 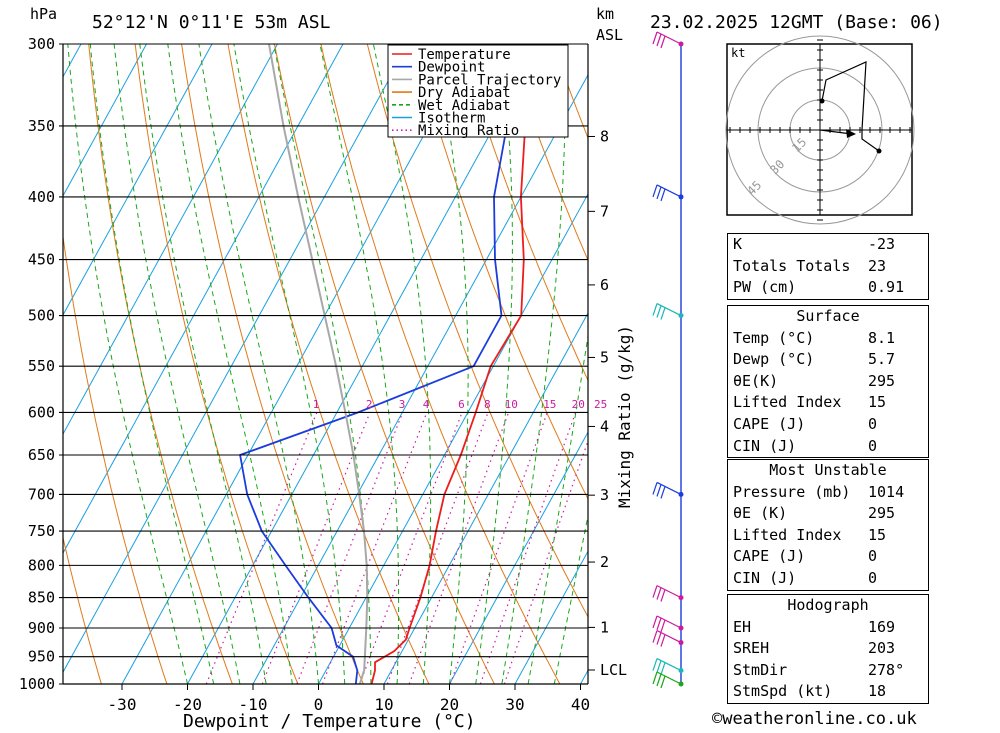 What do you see at coordinates (828, 649) in the screenshot?
I see `hodograph-index-row: SREH 203` at bounding box center [828, 649].